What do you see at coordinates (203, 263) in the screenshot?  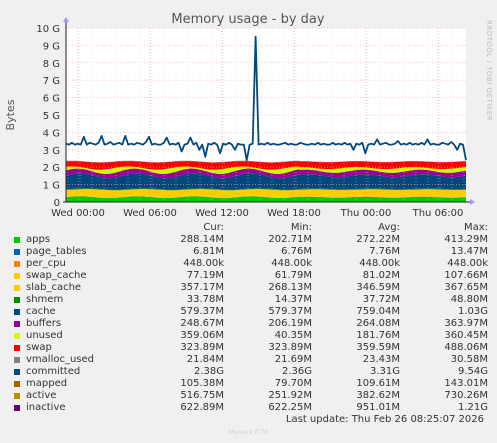 I see `legend-cur: 448.00k` at bounding box center [203, 263].